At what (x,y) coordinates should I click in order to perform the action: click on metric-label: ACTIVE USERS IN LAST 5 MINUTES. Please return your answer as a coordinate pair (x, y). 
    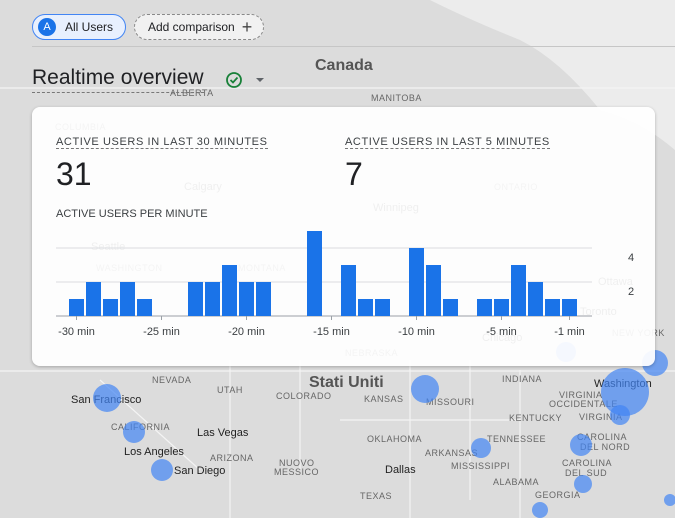
    Looking at the image, I should click on (447, 142).